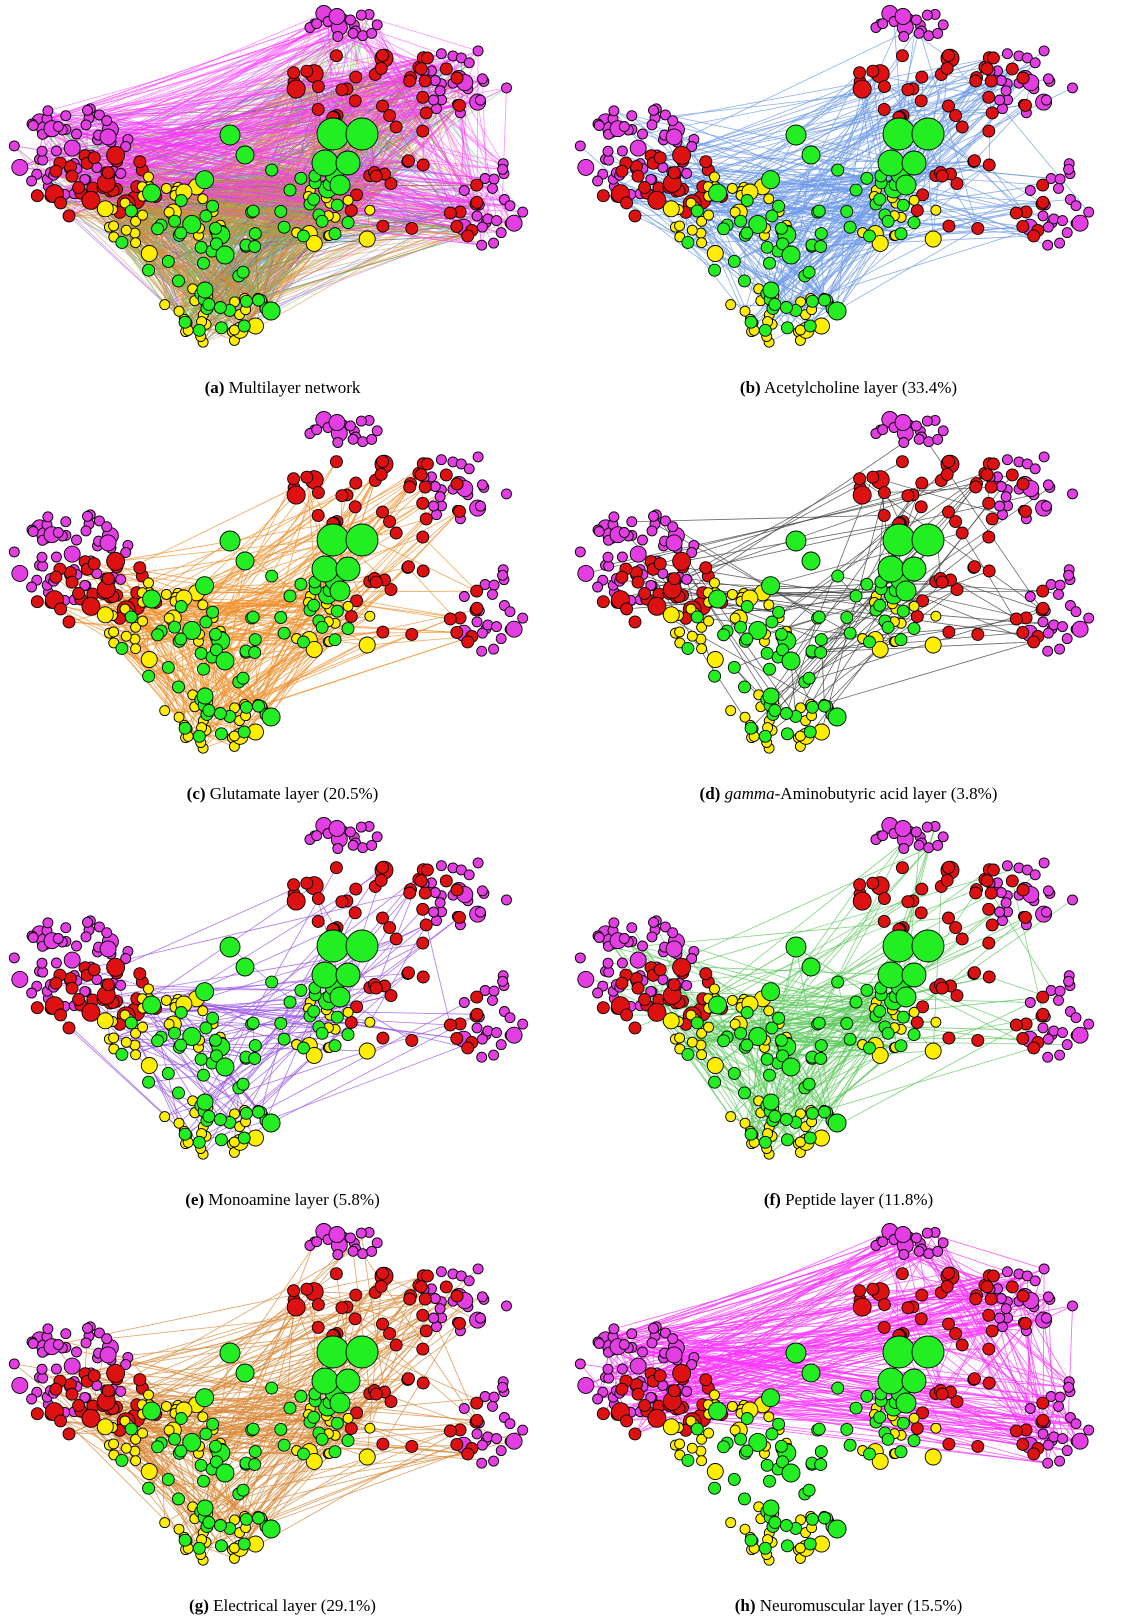 This screenshot has width=1131, height=1624. What do you see at coordinates (974, 793) in the screenshot?
I see `caption-share: (3.8%)` at bounding box center [974, 793].